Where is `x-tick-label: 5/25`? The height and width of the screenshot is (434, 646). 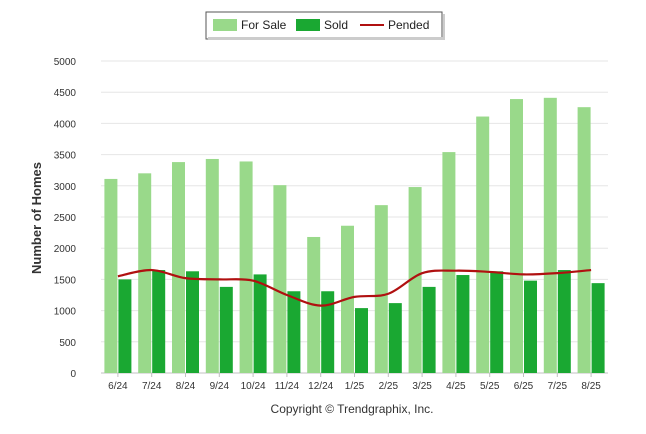 x-tick-label: 5/25 is located at coordinates (490, 386).